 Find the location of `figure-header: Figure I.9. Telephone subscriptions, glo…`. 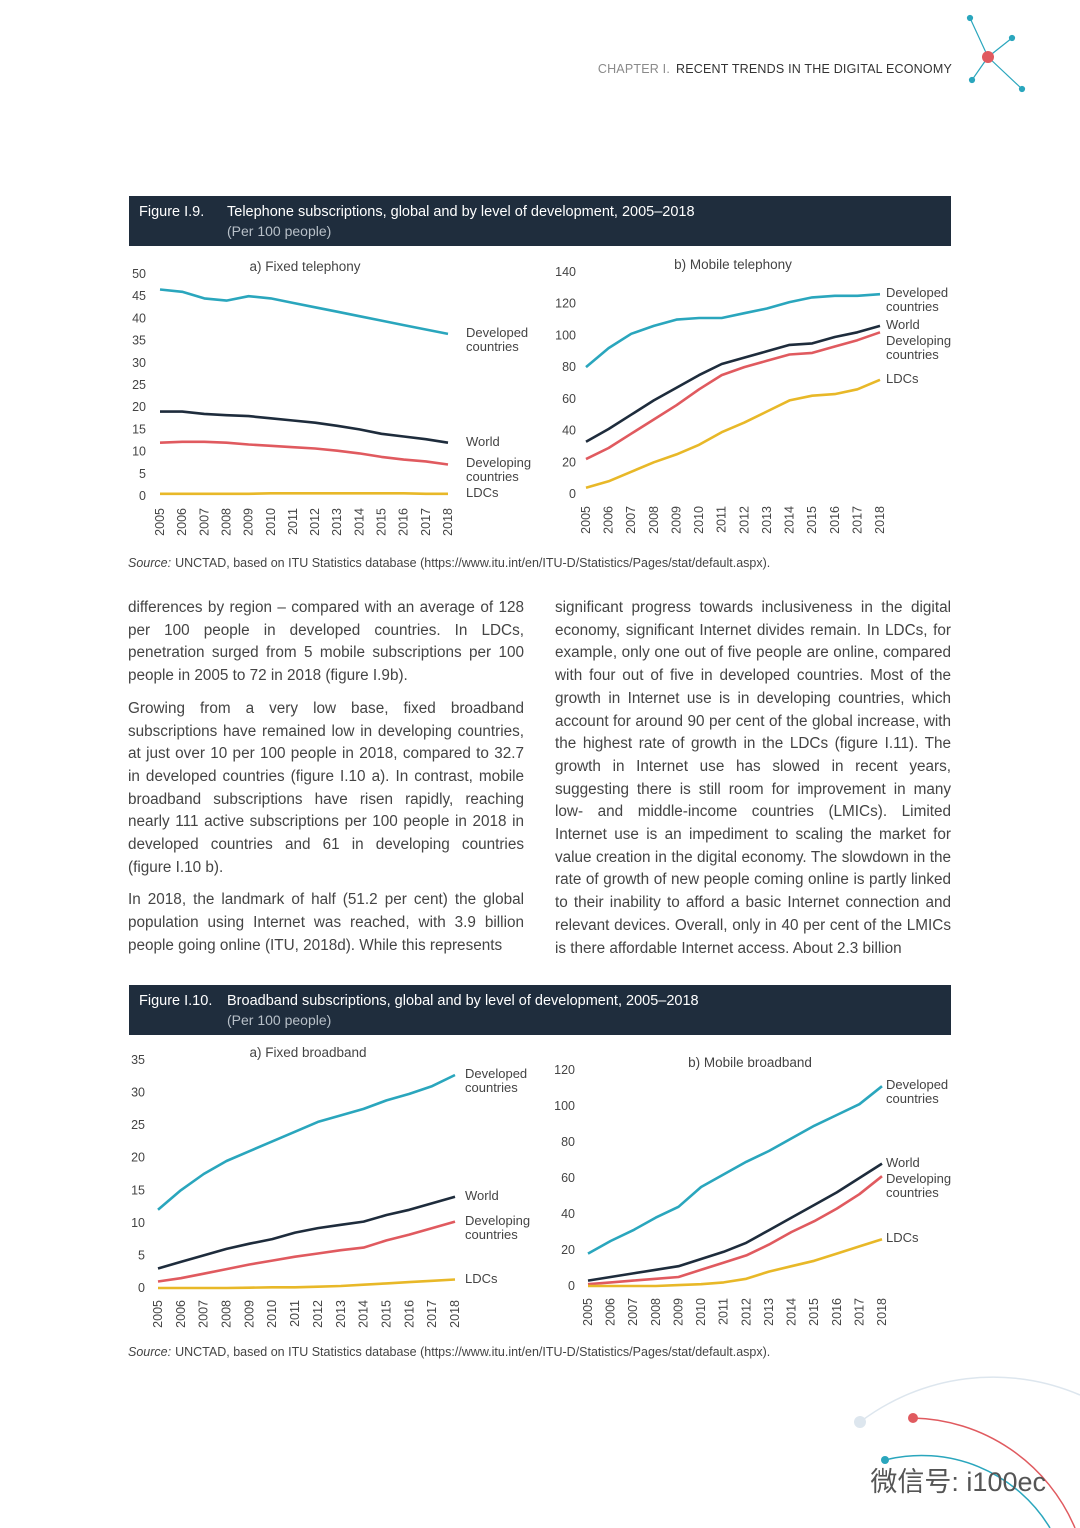

figure-header: Figure I.9. Telephone subscriptions, glo… is located at coordinates (540, 221).